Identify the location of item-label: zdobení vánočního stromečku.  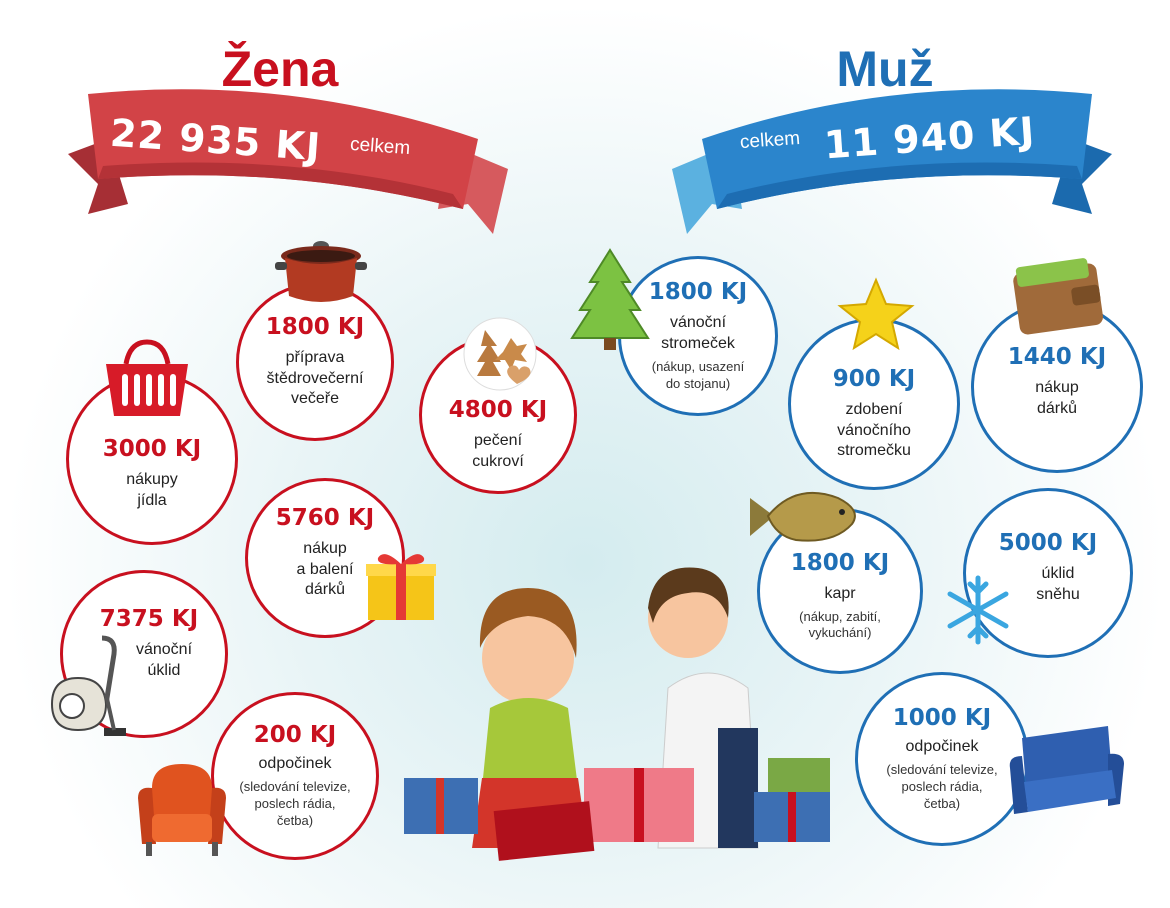
(874, 430).